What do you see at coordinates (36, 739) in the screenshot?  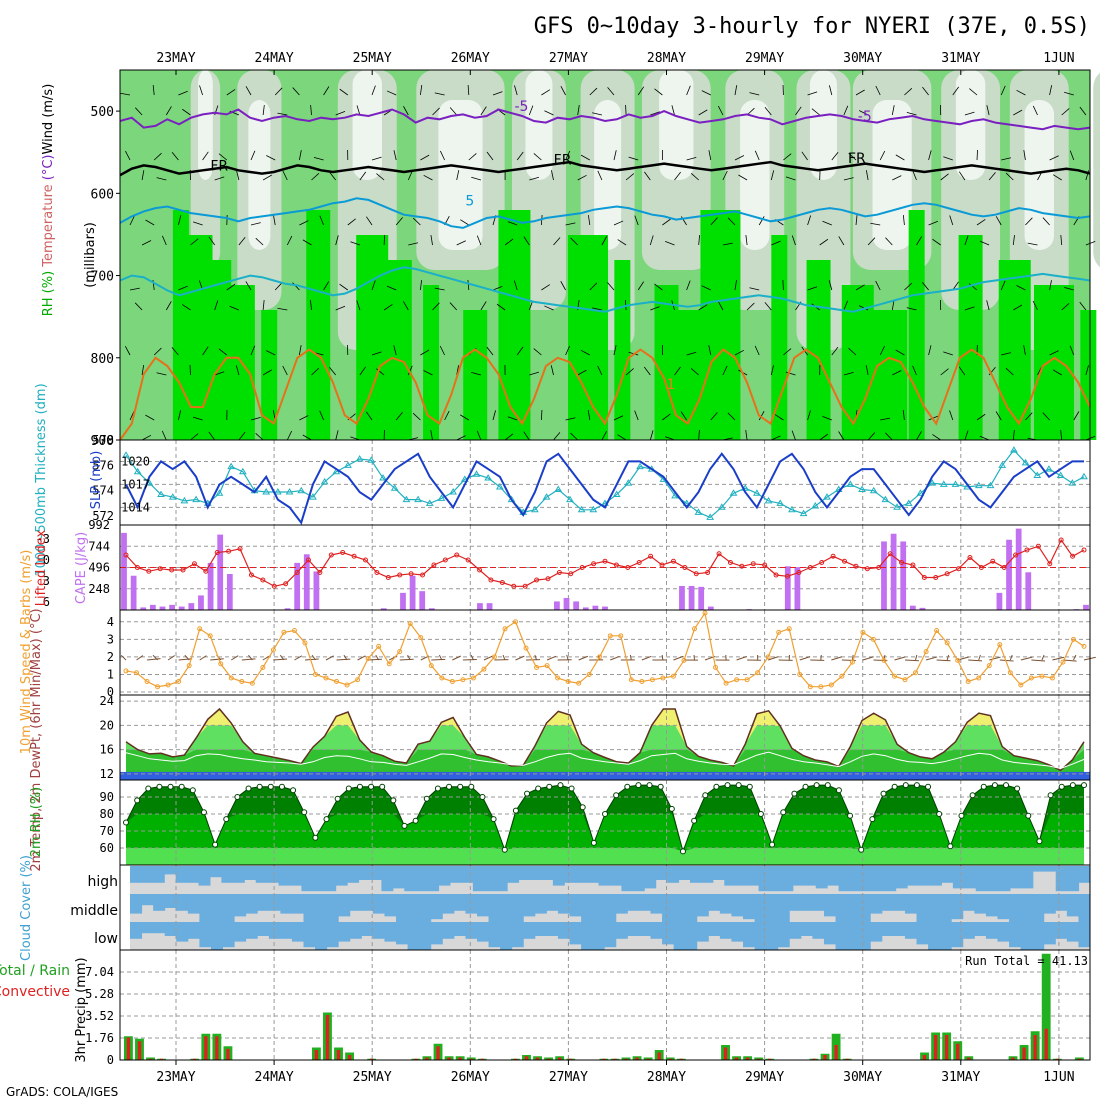 I see `axis-label-part: 2m Temp, 2m DewPt, (6hr Min/Max) (°C)` at bounding box center [36, 739].